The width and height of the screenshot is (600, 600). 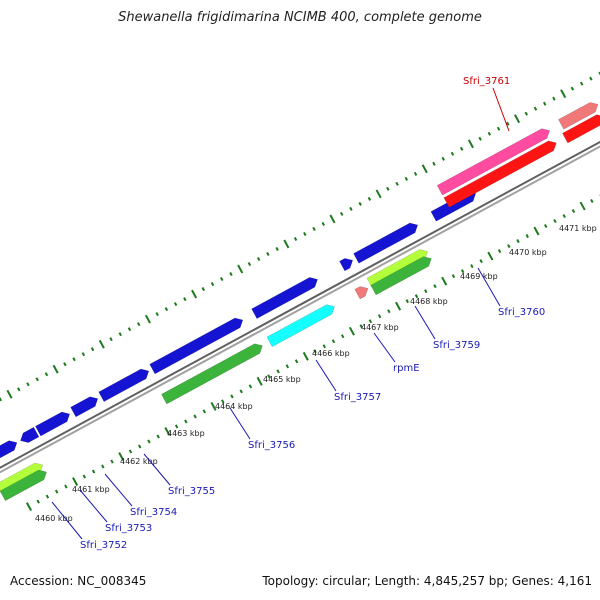 What do you see at coordinates (380, 327) in the screenshot?
I see `scale-label: 4467 kbp` at bounding box center [380, 327].